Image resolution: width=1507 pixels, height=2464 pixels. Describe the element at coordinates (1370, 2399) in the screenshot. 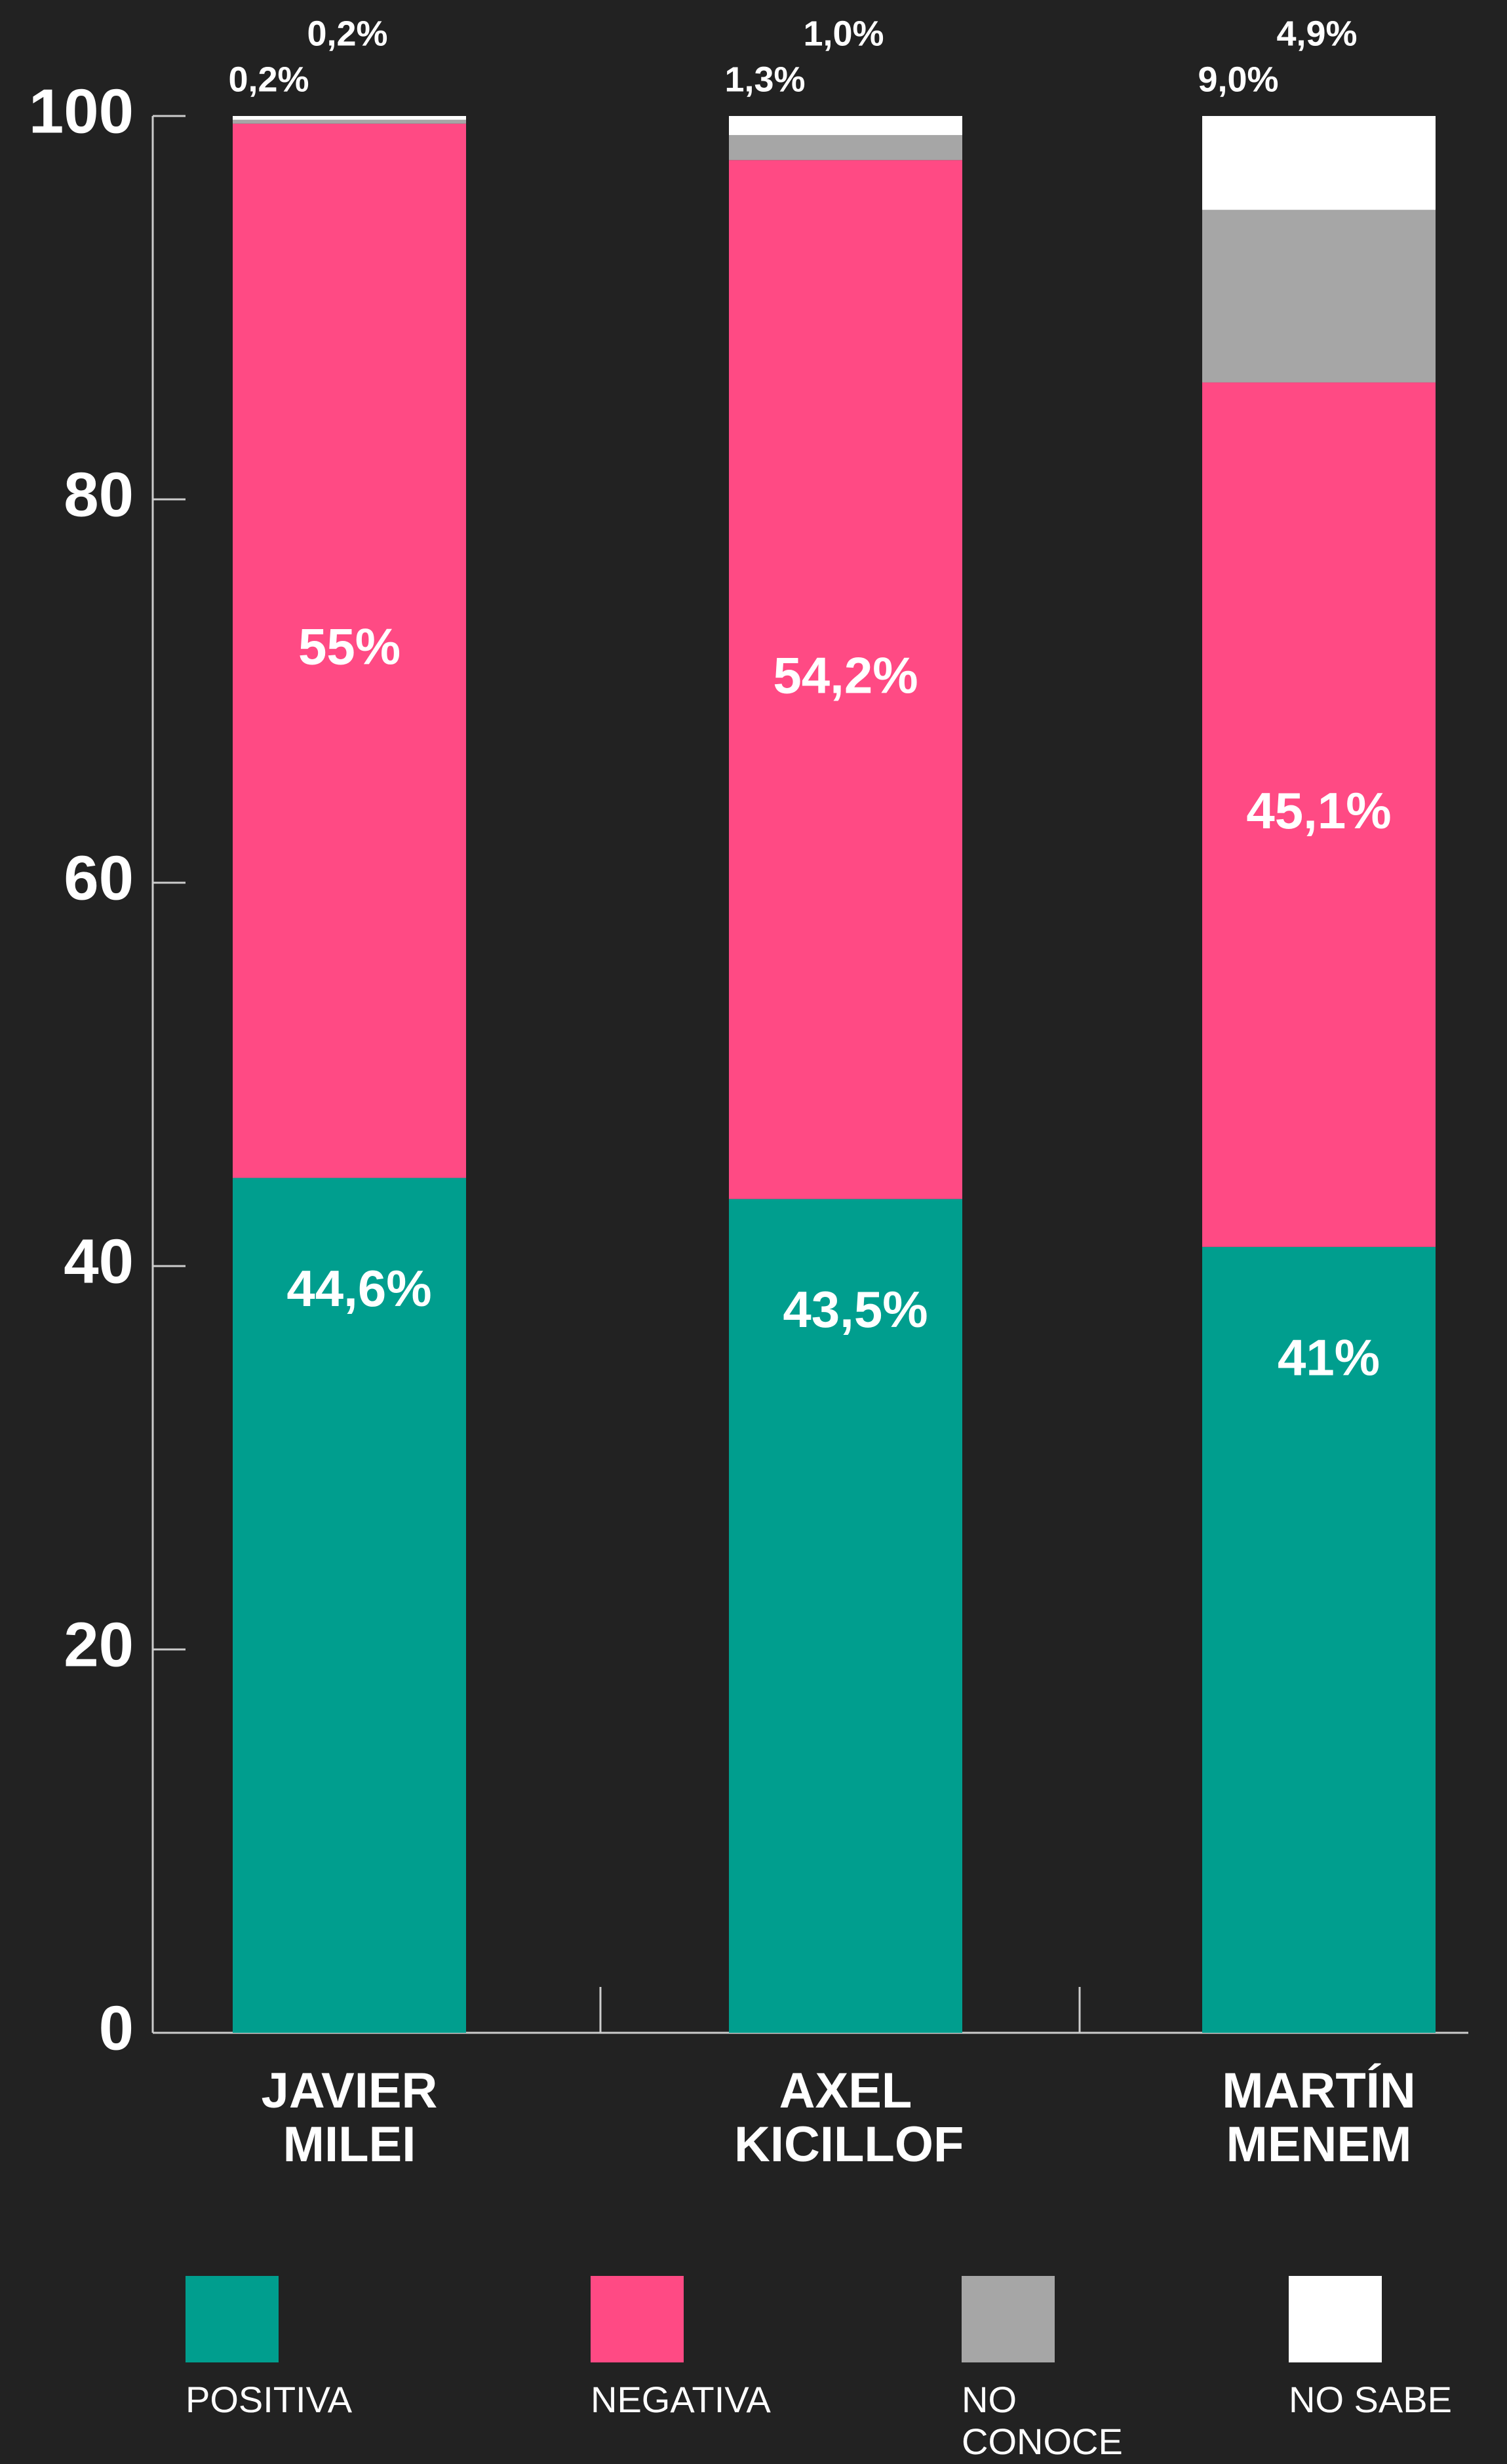

I see `legend-label: NO SABE` at that location.